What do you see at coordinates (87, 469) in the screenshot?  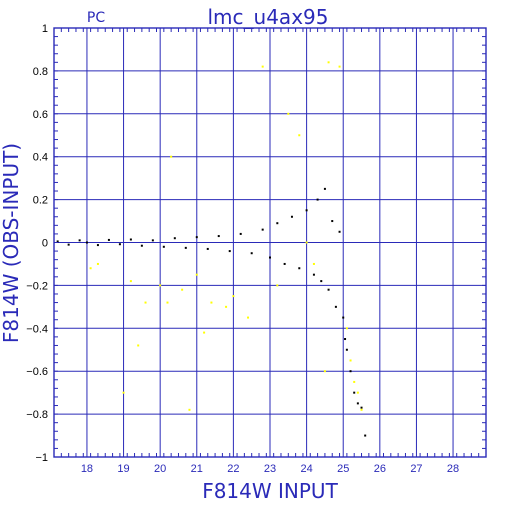 I see `x-tick-label: 18` at bounding box center [87, 469].